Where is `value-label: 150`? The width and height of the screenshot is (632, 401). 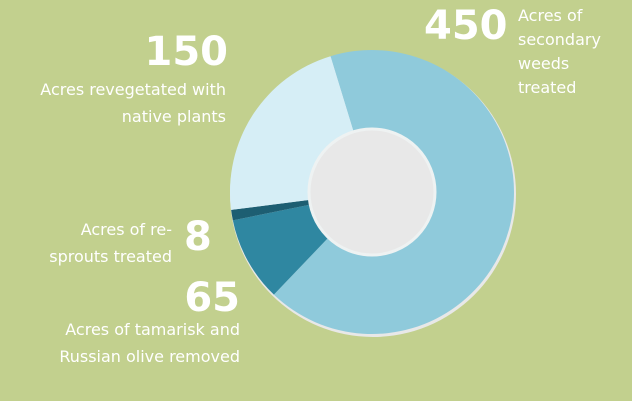 value-label: 150 is located at coordinates (186, 52).